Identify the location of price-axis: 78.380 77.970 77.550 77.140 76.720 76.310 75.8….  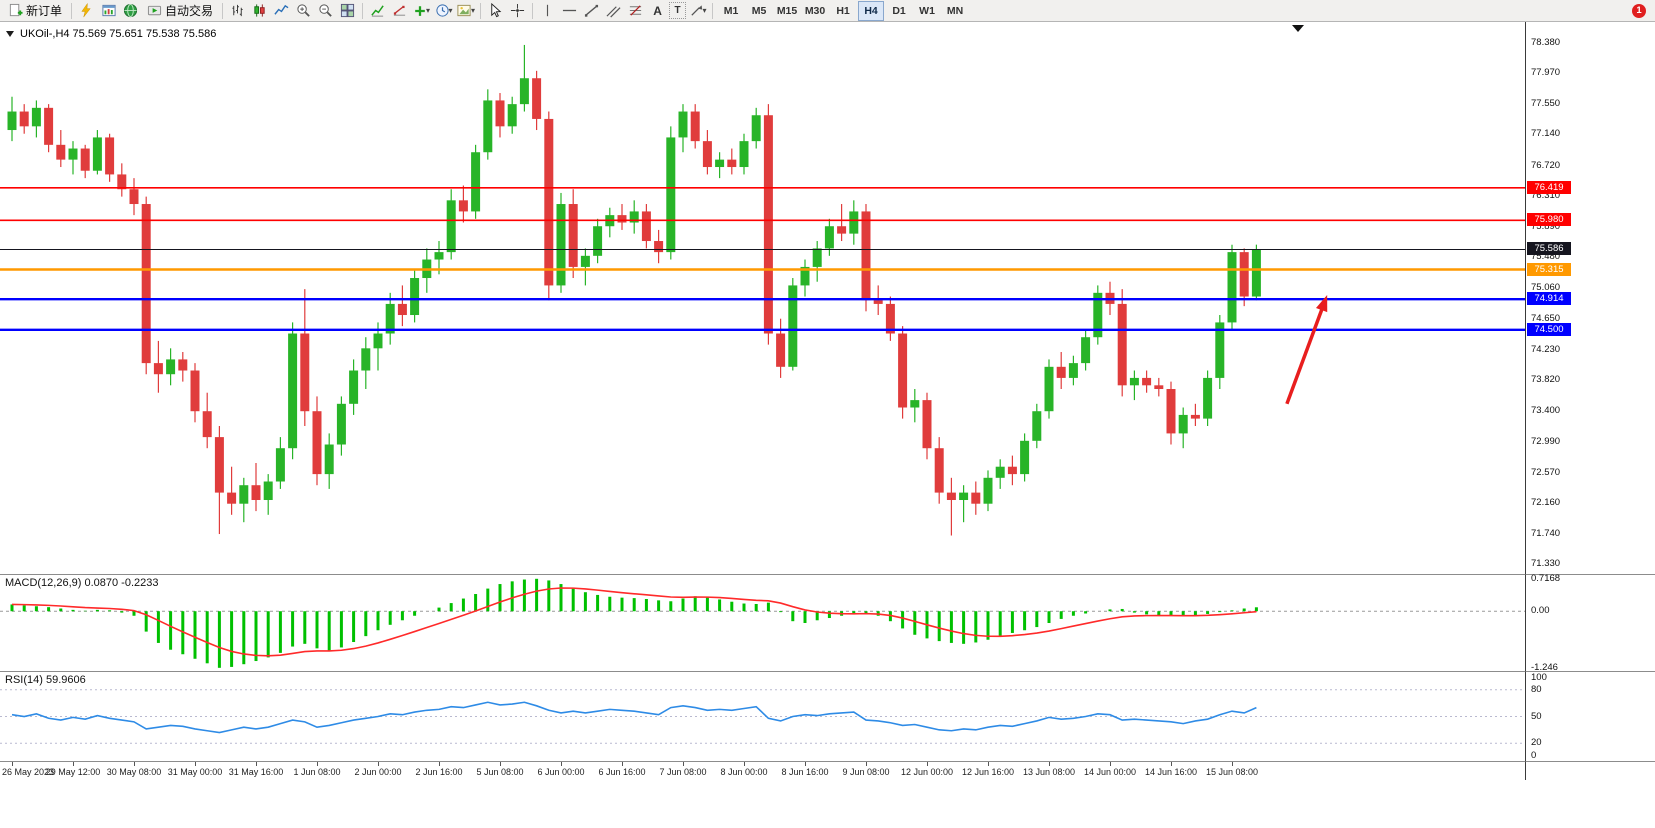
(1590, 298).